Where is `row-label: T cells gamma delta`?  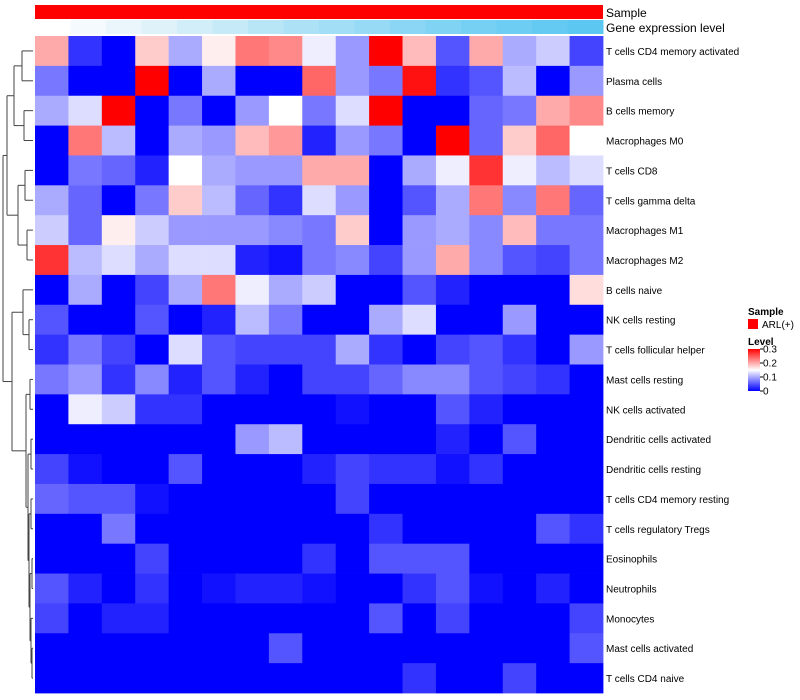
row-label: T cells gamma delta is located at coordinates (651, 201).